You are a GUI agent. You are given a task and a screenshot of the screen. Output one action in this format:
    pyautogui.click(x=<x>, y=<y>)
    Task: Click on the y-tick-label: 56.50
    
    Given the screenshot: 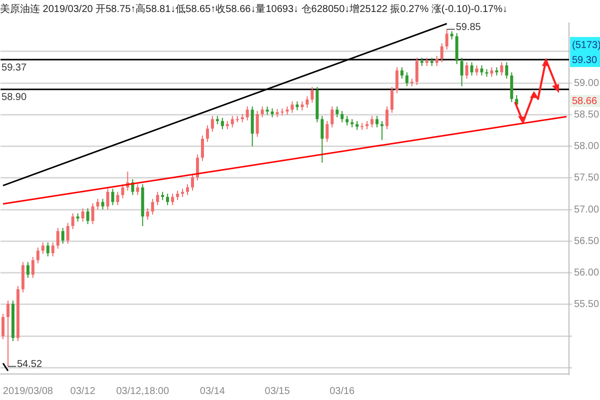 What is the action you would take?
    pyautogui.click(x=587, y=241)
    